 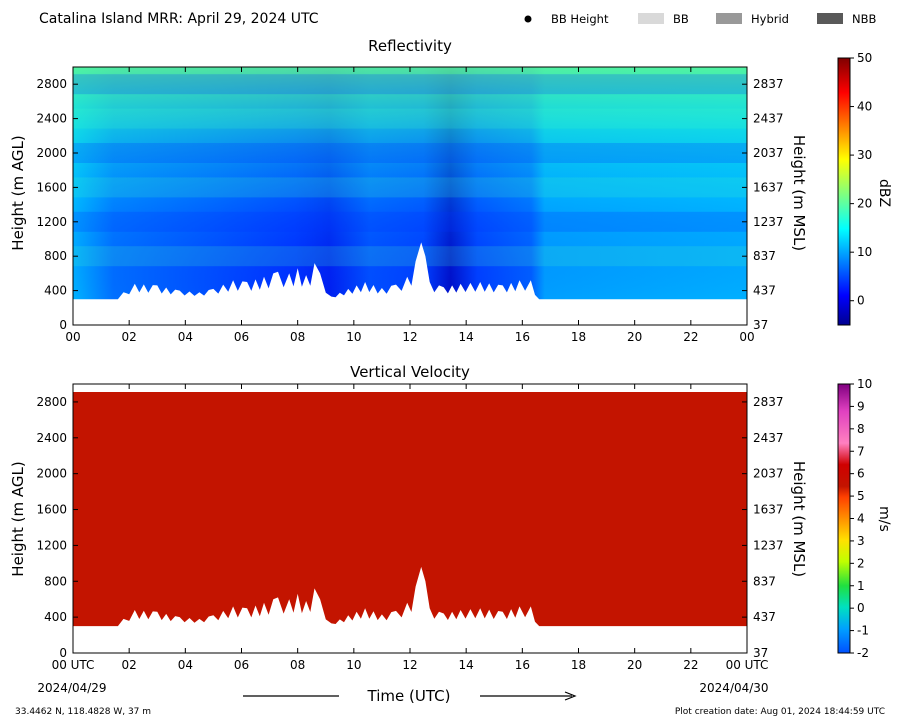 What do you see at coordinates (746, 337) in the screenshot?
I see `x-tick-label: 00` at bounding box center [746, 337].